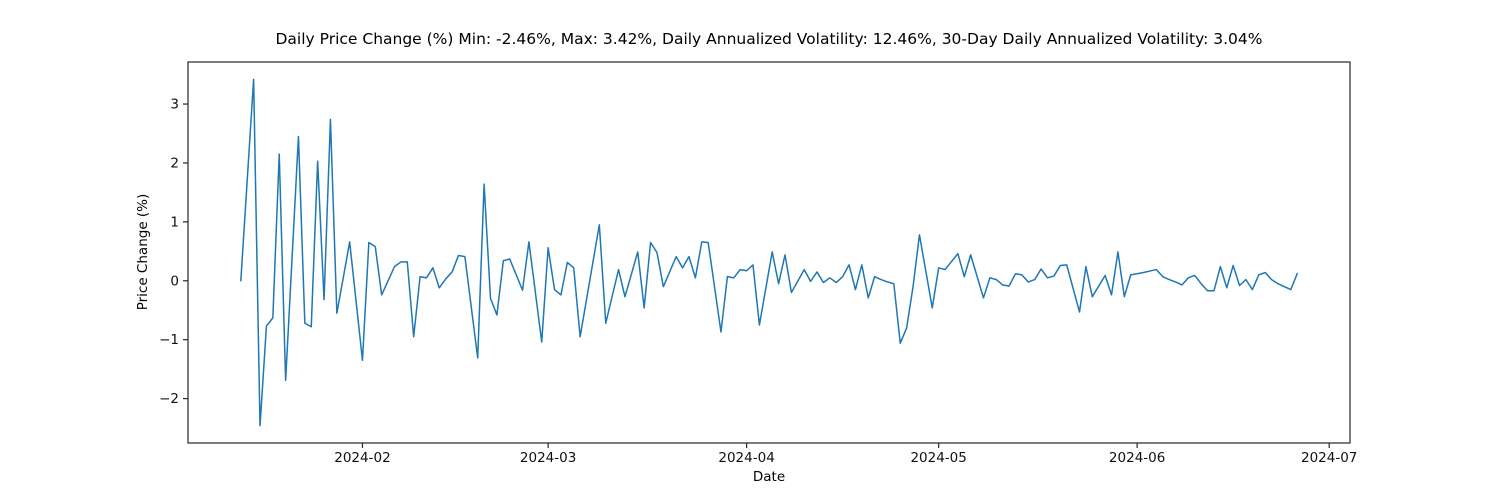 This screenshot has height=500, width=1500. Describe the element at coordinates (1137, 458) in the screenshot. I see `x-tick-label: 2024-06` at that location.